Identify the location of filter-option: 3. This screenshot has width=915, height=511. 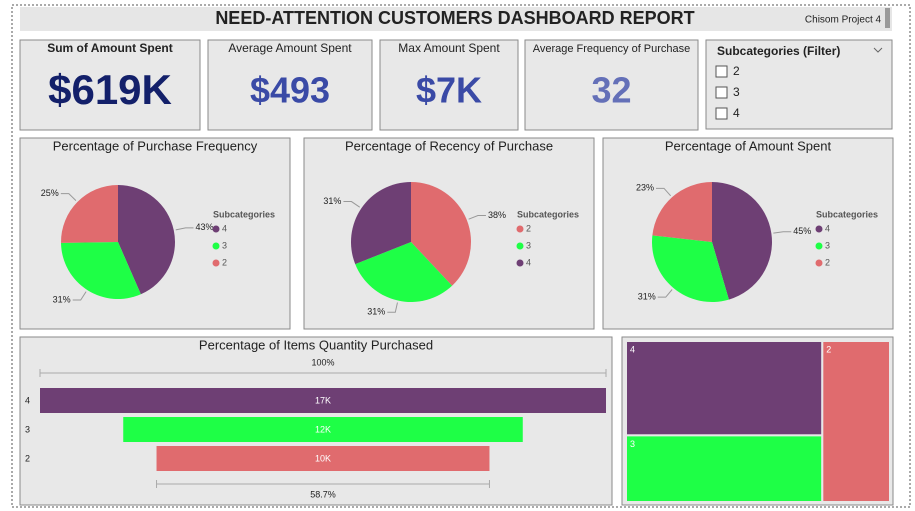
(736, 92).